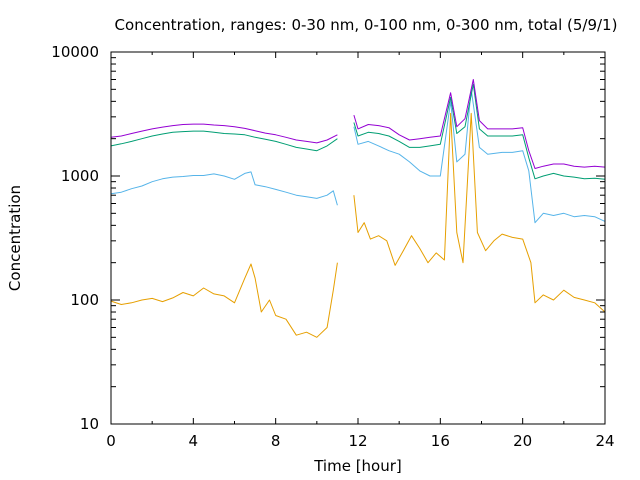 The image size is (640, 480). What do you see at coordinates (604, 441) in the screenshot?
I see `x-tick-label: 24` at bounding box center [604, 441].